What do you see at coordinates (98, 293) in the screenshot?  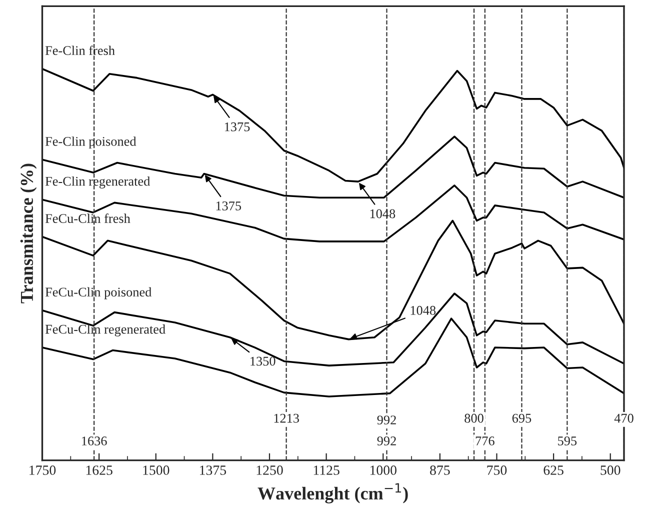 I see `series-label: FeCu-Clin poisoned` at bounding box center [98, 293].